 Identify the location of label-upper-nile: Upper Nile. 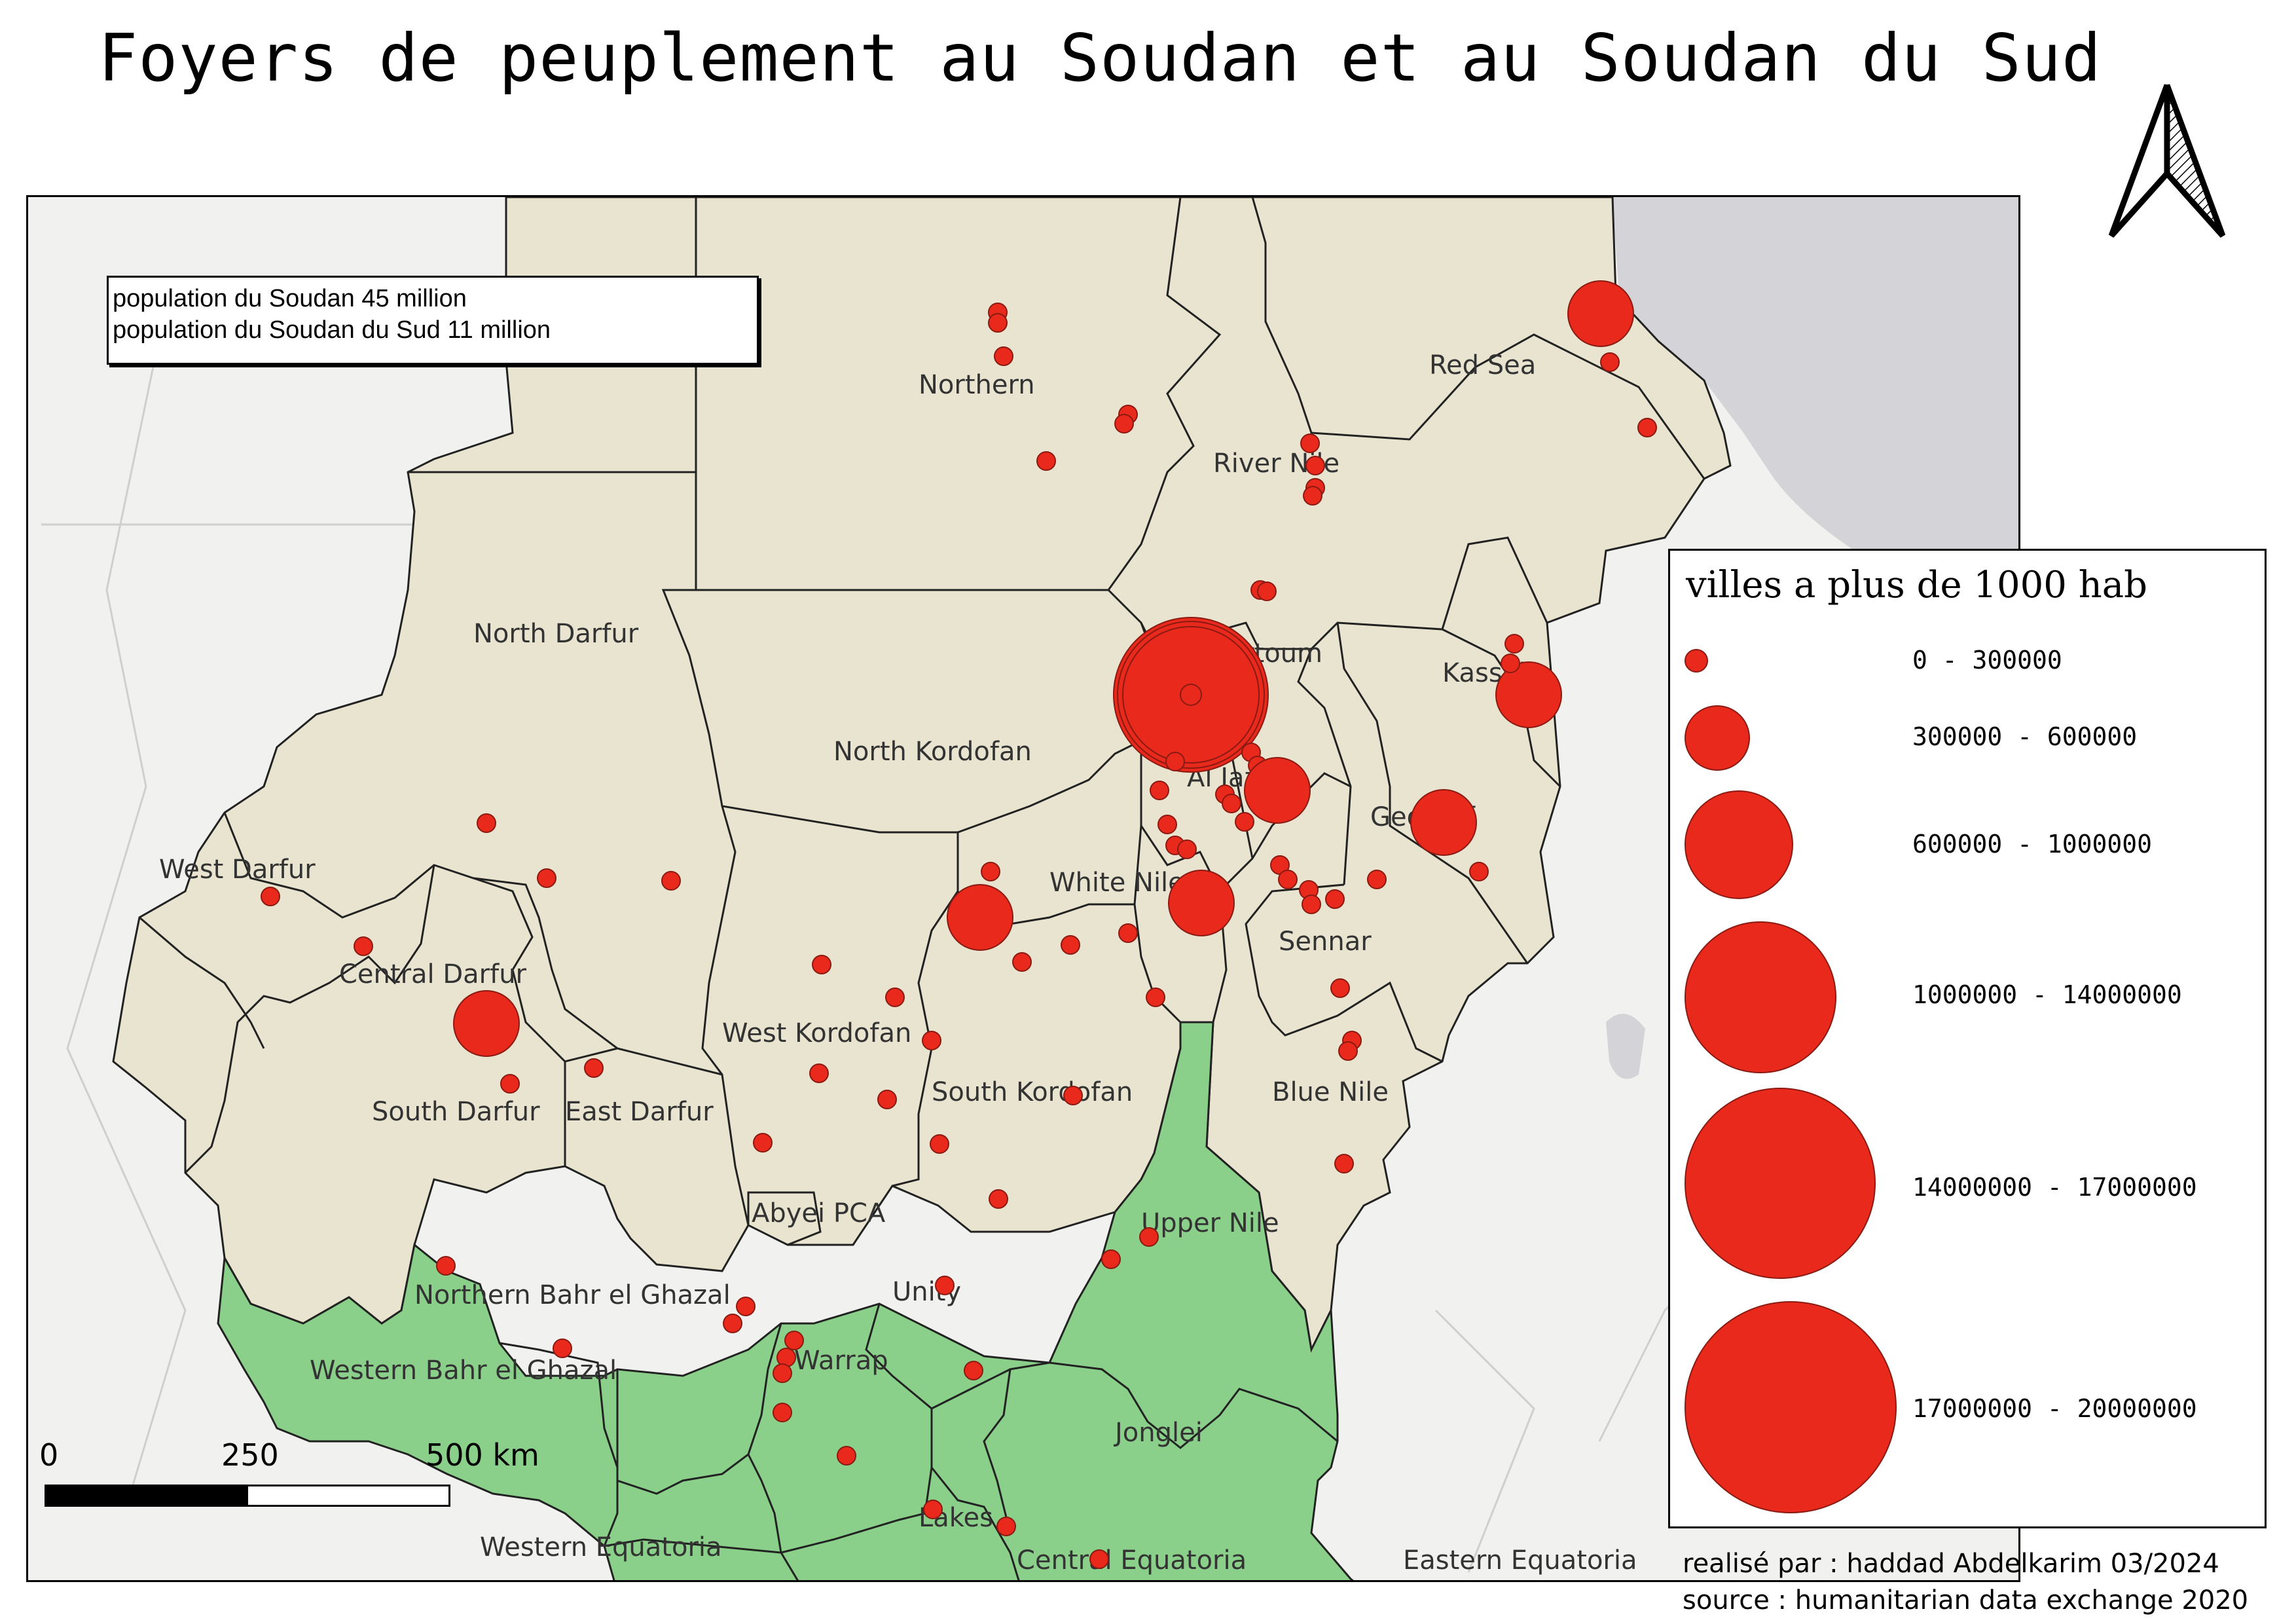
(1210, 1223).